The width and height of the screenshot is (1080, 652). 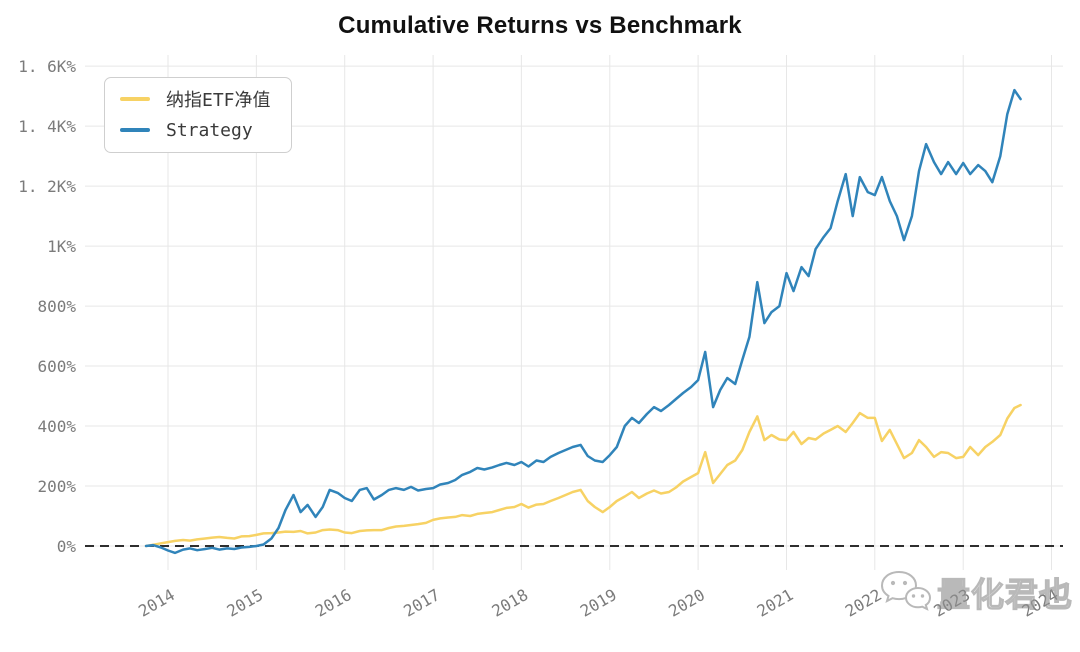 What do you see at coordinates (951, 603) in the screenshot?
I see `x-tick-label: 2023` at bounding box center [951, 603].